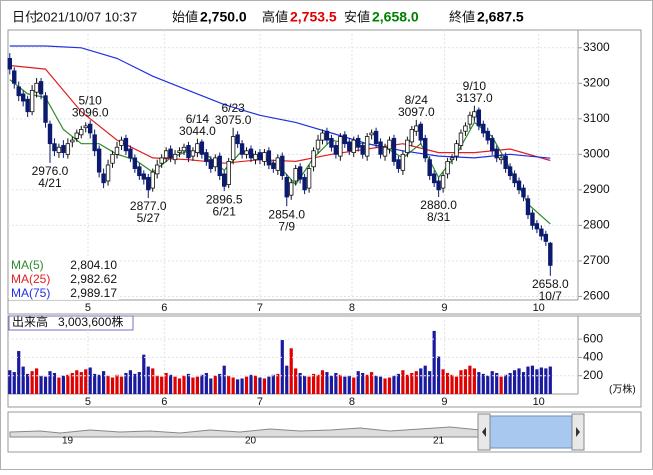  What do you see at coordinates (50, 171) in the screenshot?
I see `annotation-price: 2976.0` at bounding box center [50, 171].